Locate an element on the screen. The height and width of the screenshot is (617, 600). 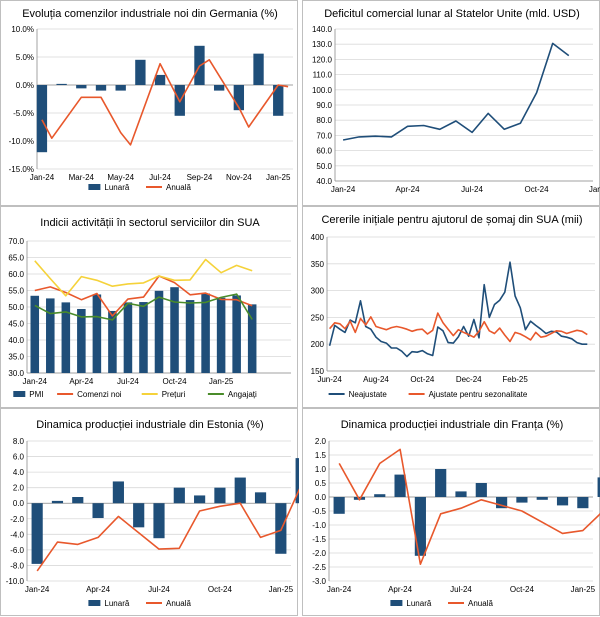
y-tick-label: 80.0 is located at coordinates (324, 120).